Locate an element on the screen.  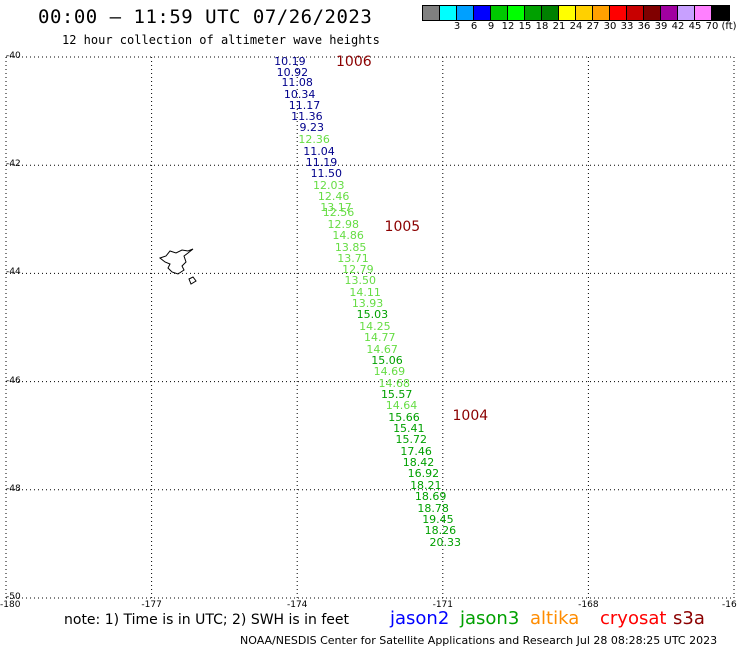
wave-height-value: 14.64 is located at coordinates (401, 406).